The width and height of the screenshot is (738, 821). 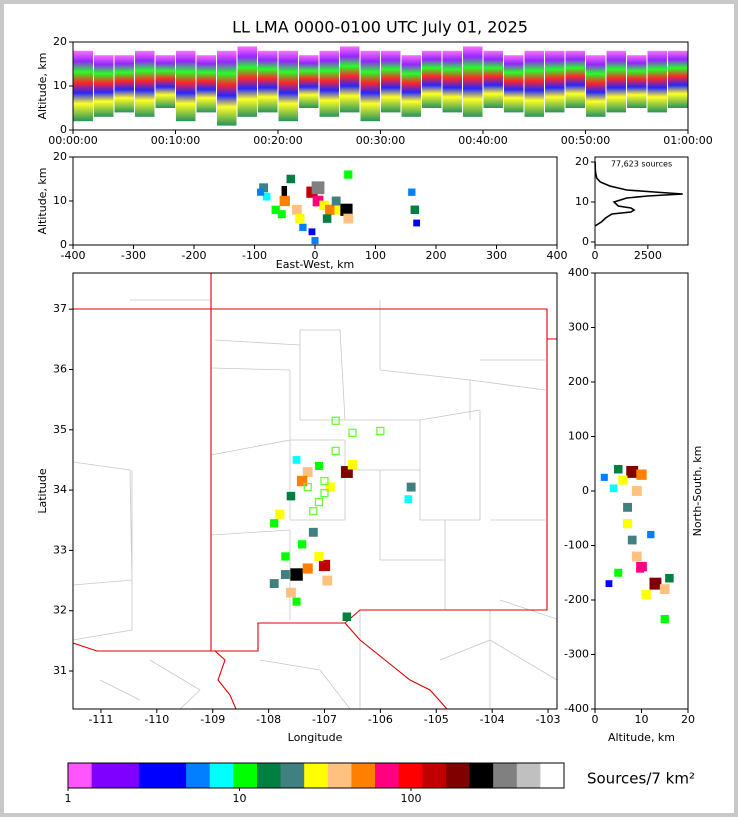 I want to click on chart-title: LL LMA 0000-0100 UTC July 01, 2025, so click(x=380, y=27).